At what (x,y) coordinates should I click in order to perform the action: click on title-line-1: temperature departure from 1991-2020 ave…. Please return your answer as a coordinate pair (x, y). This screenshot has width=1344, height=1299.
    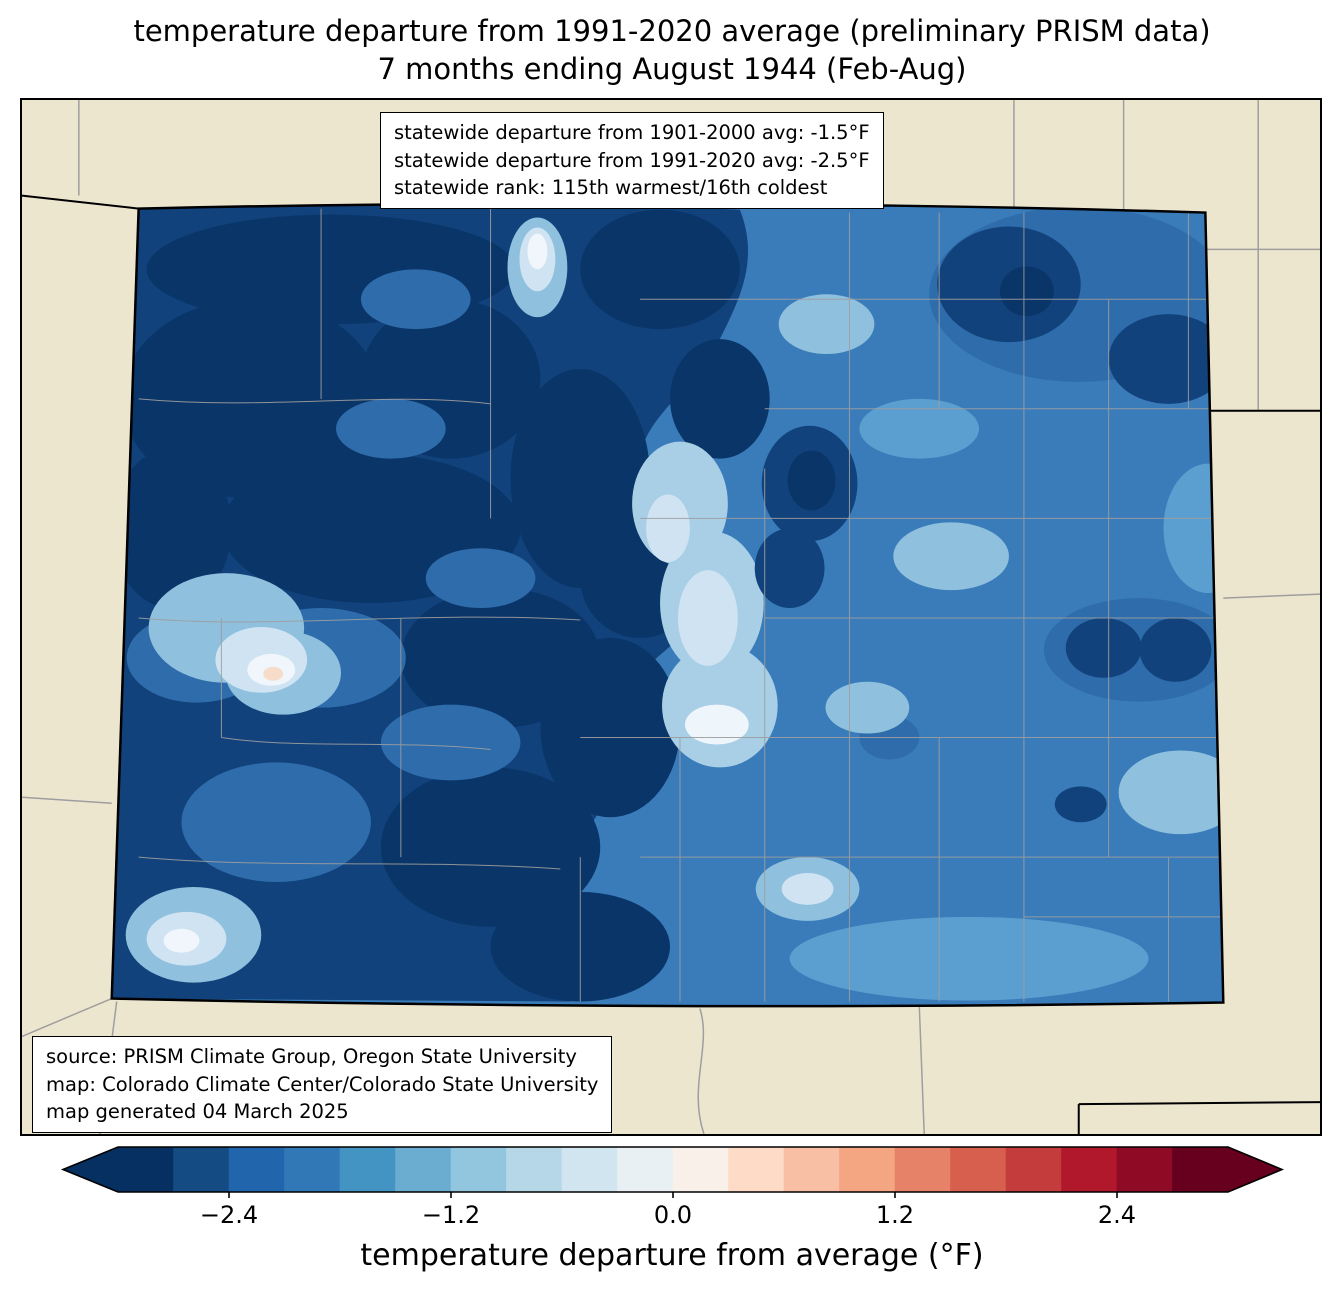
    Looking at the image, I should click on (672, 31).